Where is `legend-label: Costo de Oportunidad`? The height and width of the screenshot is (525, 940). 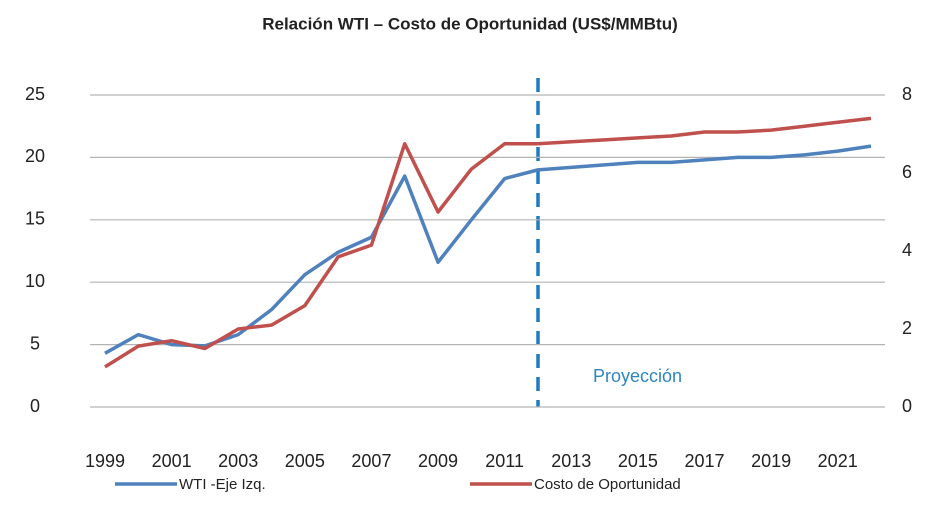 legend-label: Costo de Oportunidad is located at coordinates (607, 484).